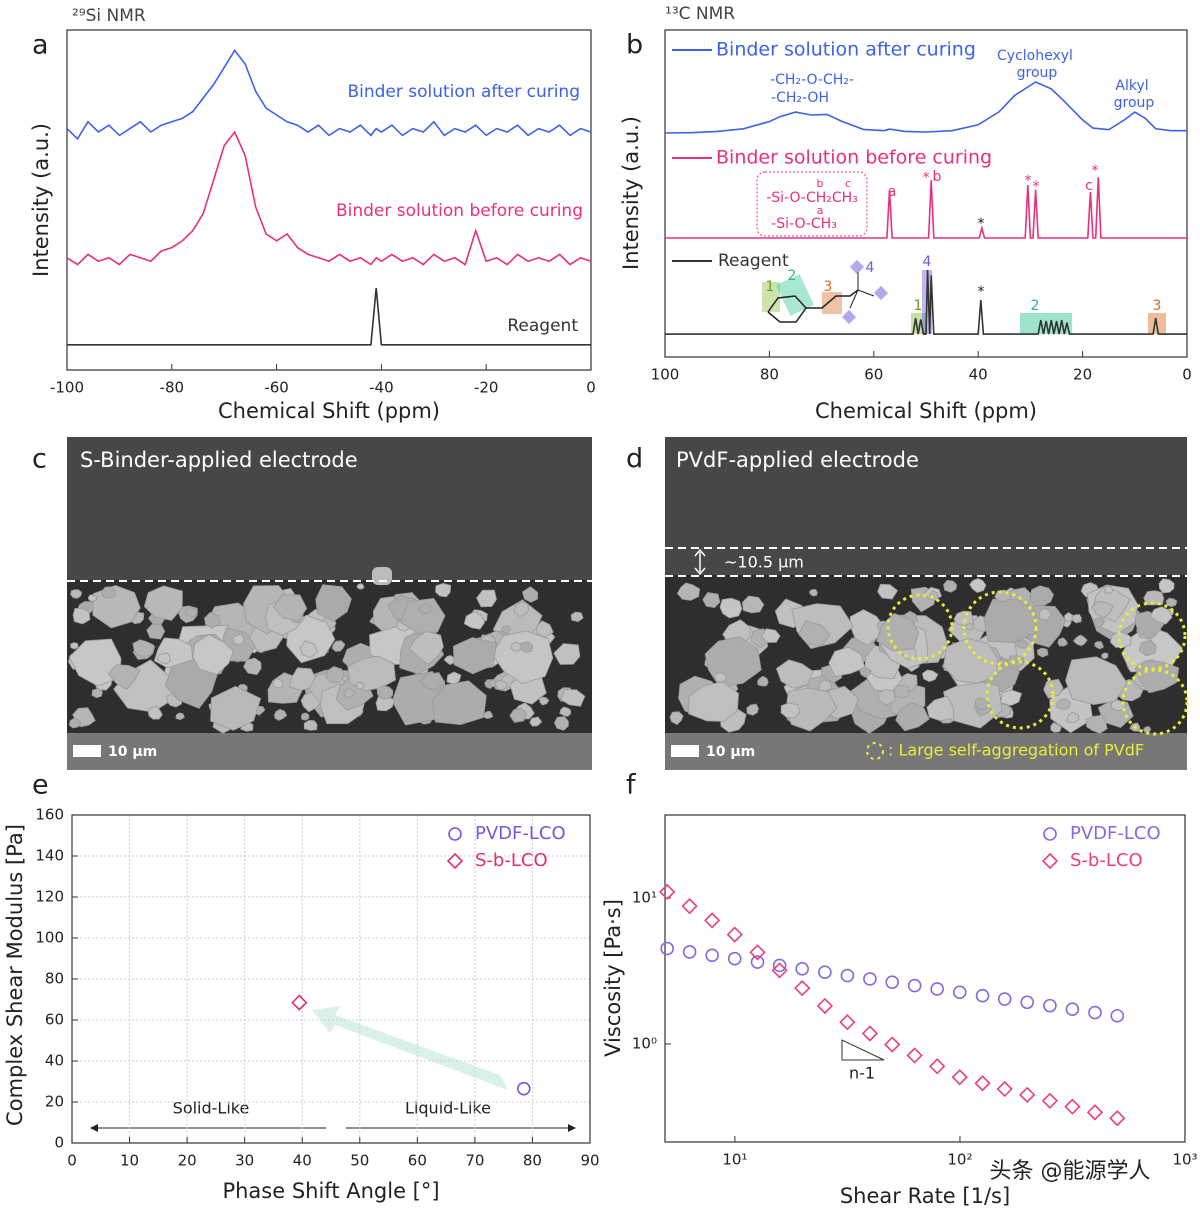  What do you see at coordinates (49, 856) in the screenshot?
I see `y-tick-label: 140` at bounding box center [49, 856].